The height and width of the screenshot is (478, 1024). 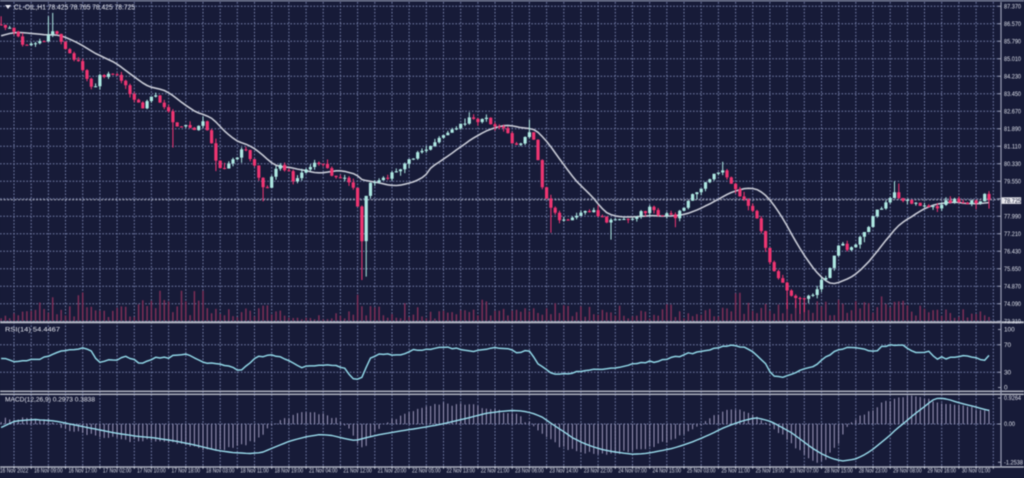 What do you see at coordinates (50, 400) in the screenshot?
I see `svg-text: MACD(12,26,9) 0.2973 0.3838` at bounding box center [50, 400].